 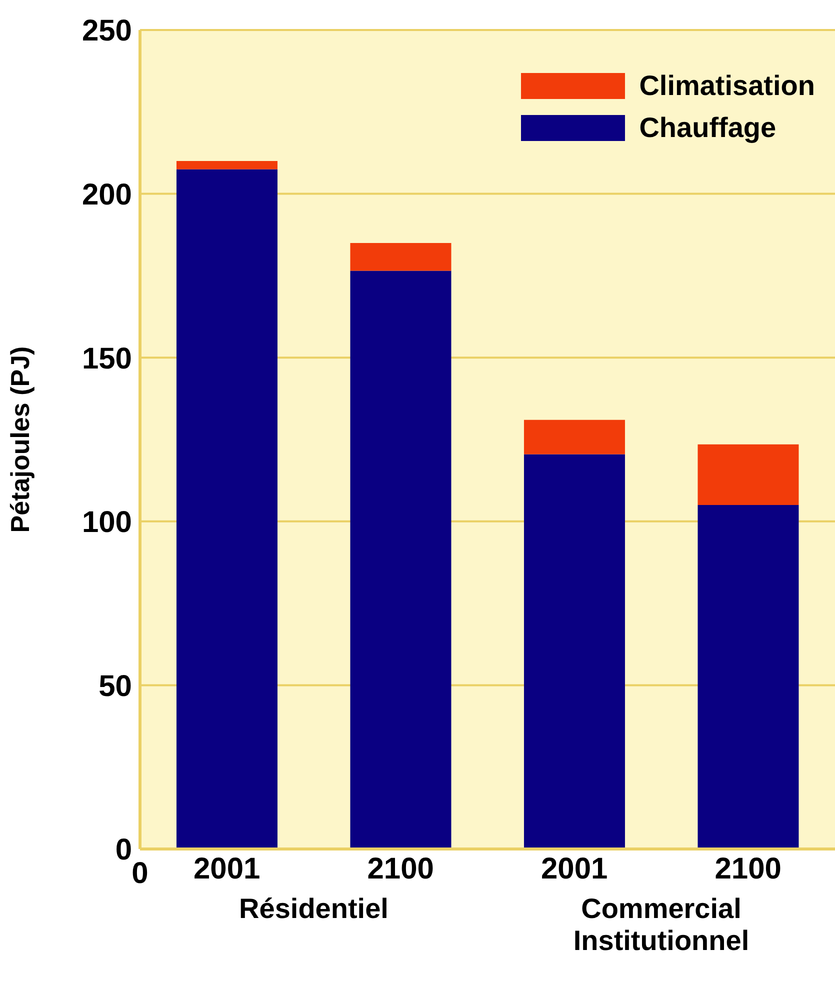 I want to click on y-tick-label: 150, so click(x=107, y=359).